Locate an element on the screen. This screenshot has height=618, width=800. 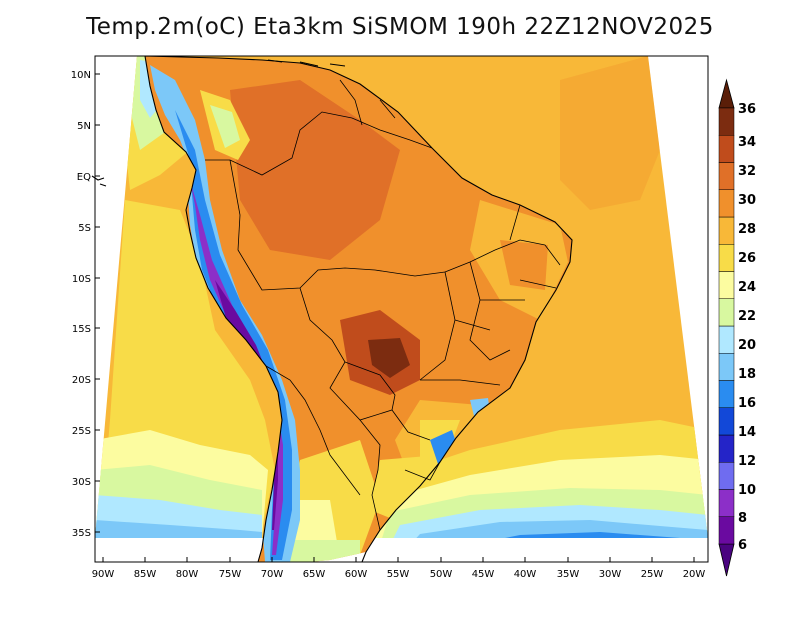
colorbar-label: 28 is located at coordinates (747, 229).